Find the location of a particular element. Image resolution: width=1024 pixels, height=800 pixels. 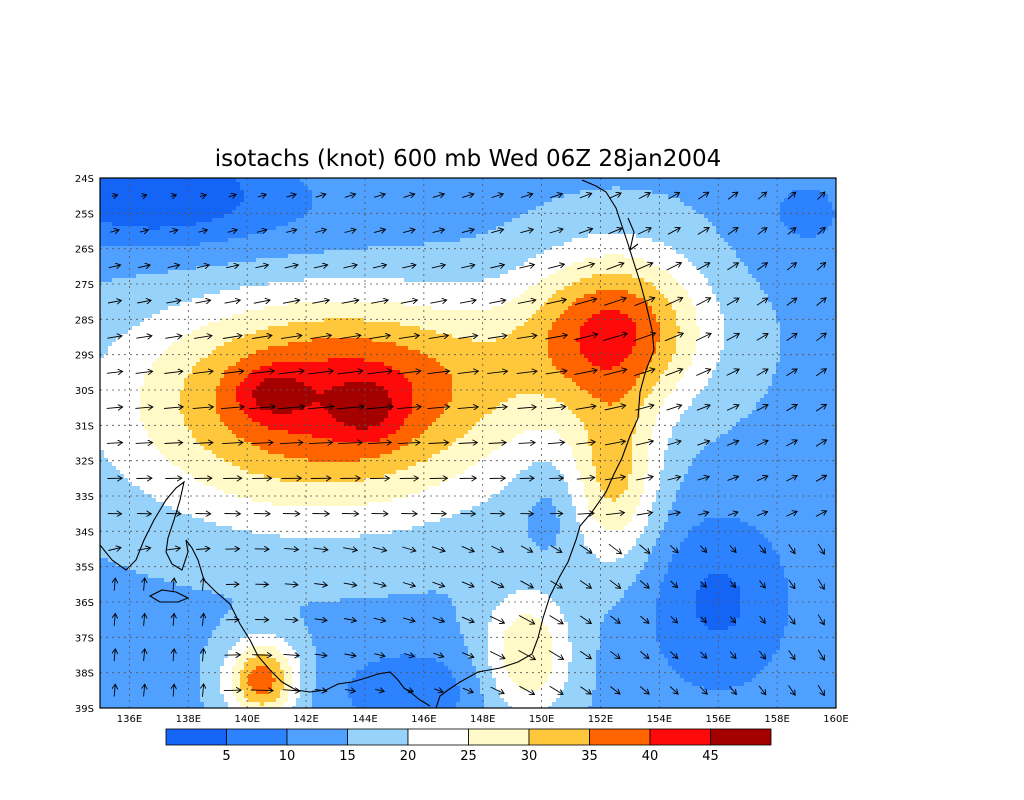

lat-label: 34S is located at coordinates (84, 532).